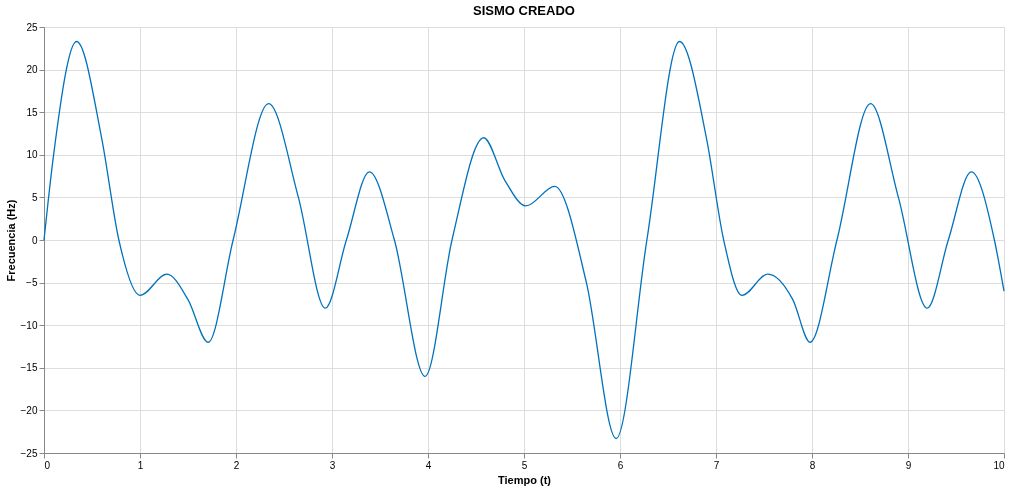  I want to click on y-tick-label: 5, so click(34, 197).